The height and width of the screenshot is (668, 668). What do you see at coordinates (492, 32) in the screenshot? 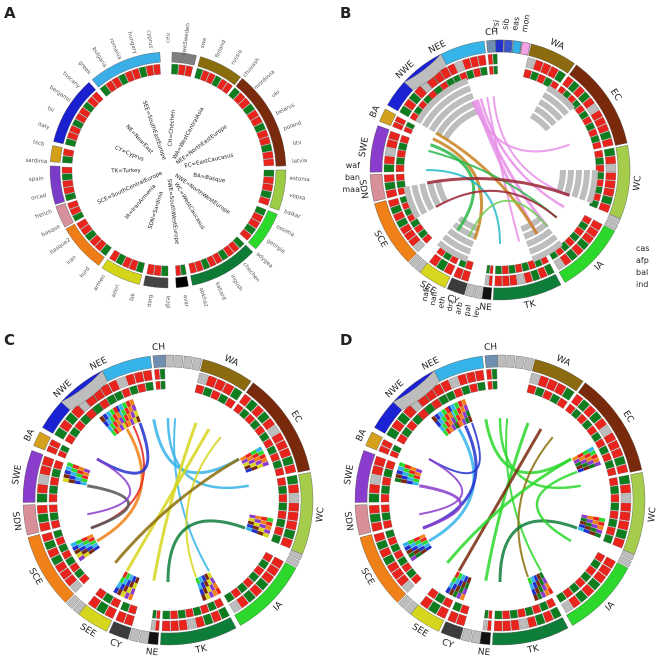
I see `b-region-label-ch: CH` at bounding box center [492, 32].